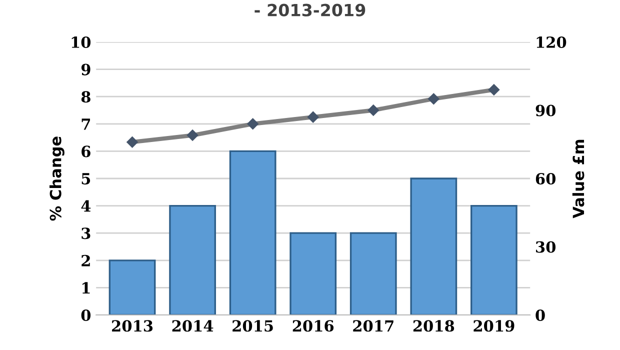 This screenshot has width=620, height=350. What do you see at coordinates (546, 178) in the screenshot?
I see `y2-tick-label: 60` at bounding box center [546, 178].